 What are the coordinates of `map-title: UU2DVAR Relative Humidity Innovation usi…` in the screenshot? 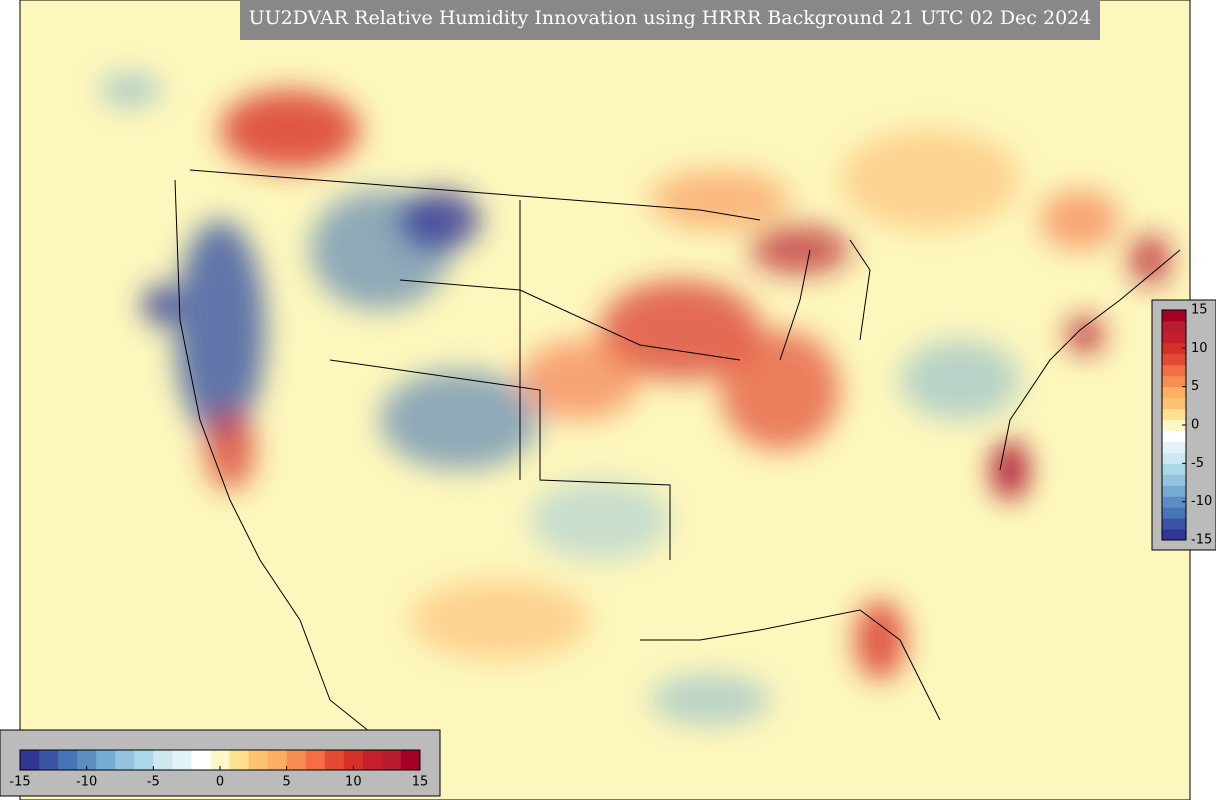 It's located at (670, 18).